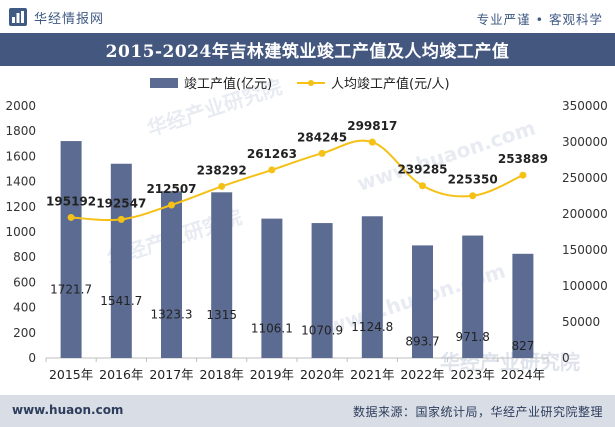 Image resolution: width=615 pixels, height=427 pixels. What do you see at coordinates (297, 180) in the screenshot?
I see `line-series` at bounding box center [297, 180].